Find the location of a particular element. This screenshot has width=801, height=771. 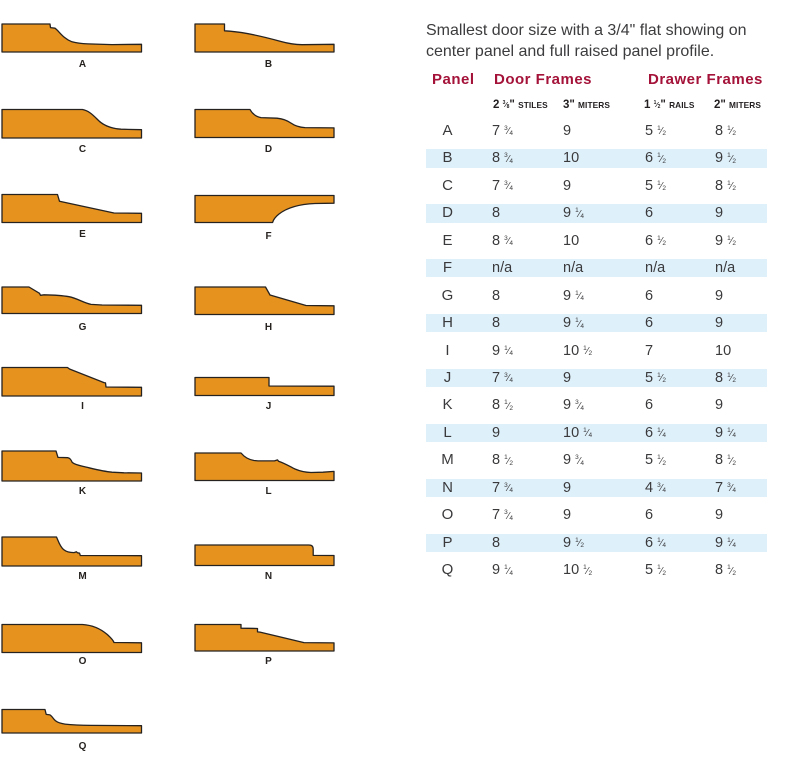

svg-text: A is located at coordinates (82, 64).